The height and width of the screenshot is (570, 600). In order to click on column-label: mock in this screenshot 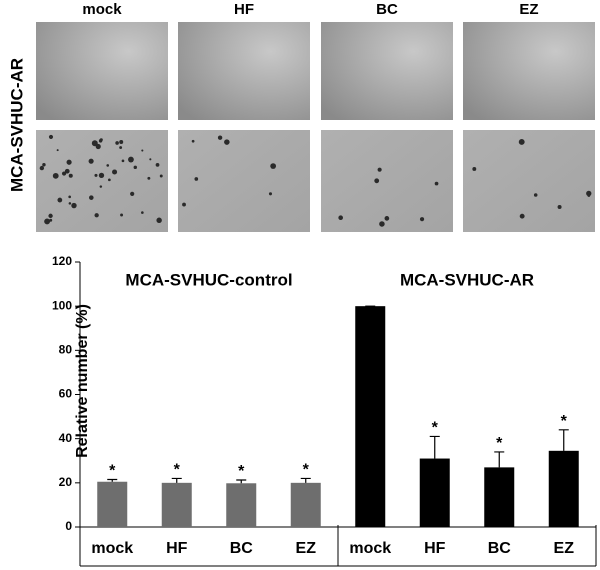, I will do `click(102, 9)`.